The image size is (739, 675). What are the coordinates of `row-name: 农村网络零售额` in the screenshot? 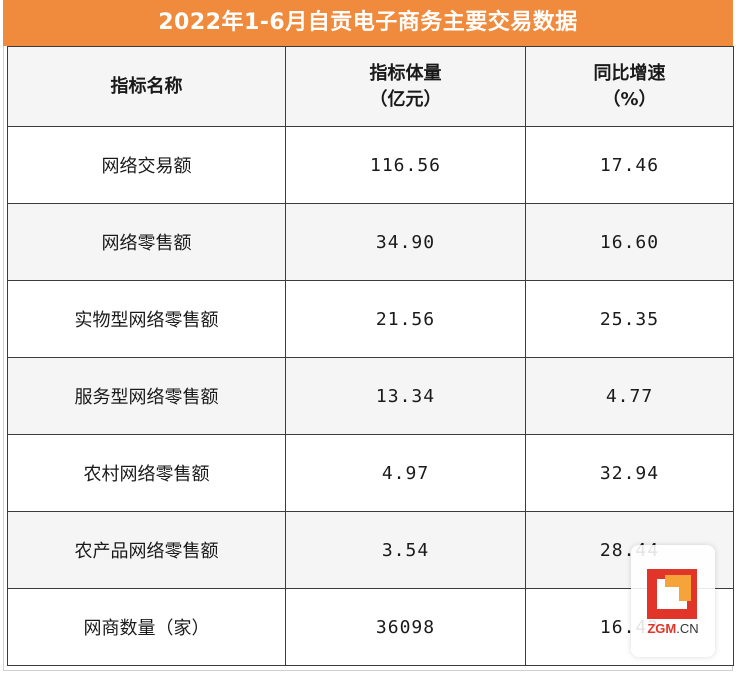 It's located at (146, 473).